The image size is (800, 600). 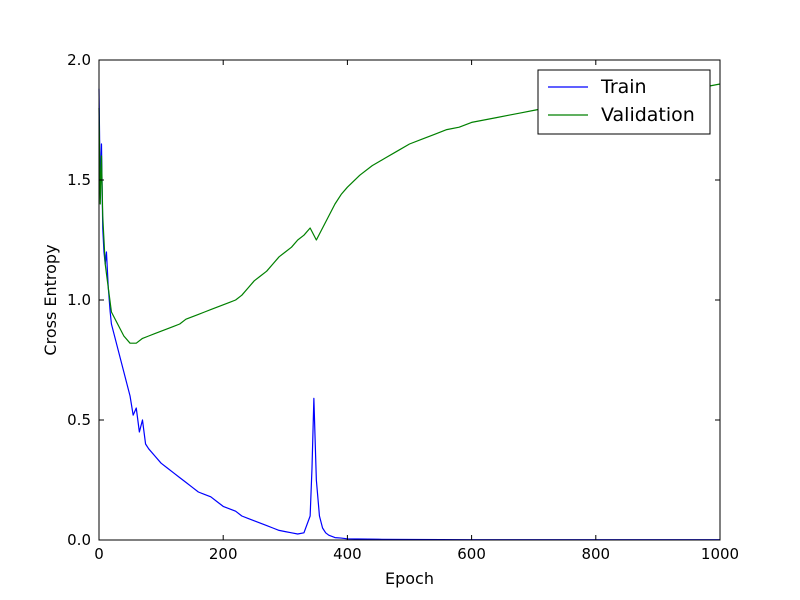 I want to click on y-axis-label: Cross Entropy, so click(x=50, y=299).